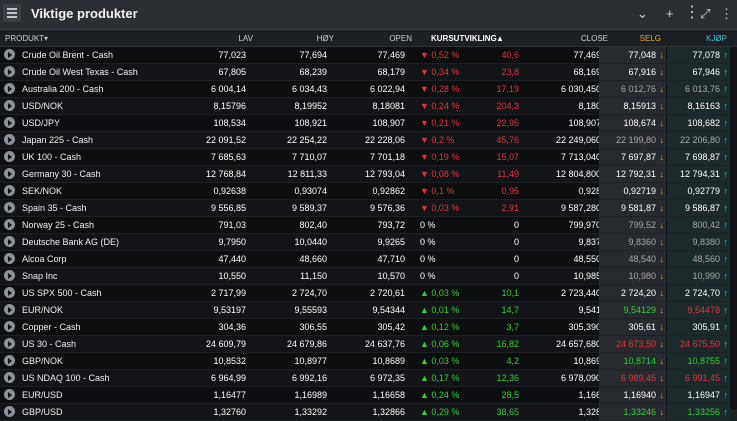 The image size is (737, 421). What do you see at coordinates (692, 12) in the screenshot?
I see `grip-icon: ⋮` at bounding box center [692, 12].